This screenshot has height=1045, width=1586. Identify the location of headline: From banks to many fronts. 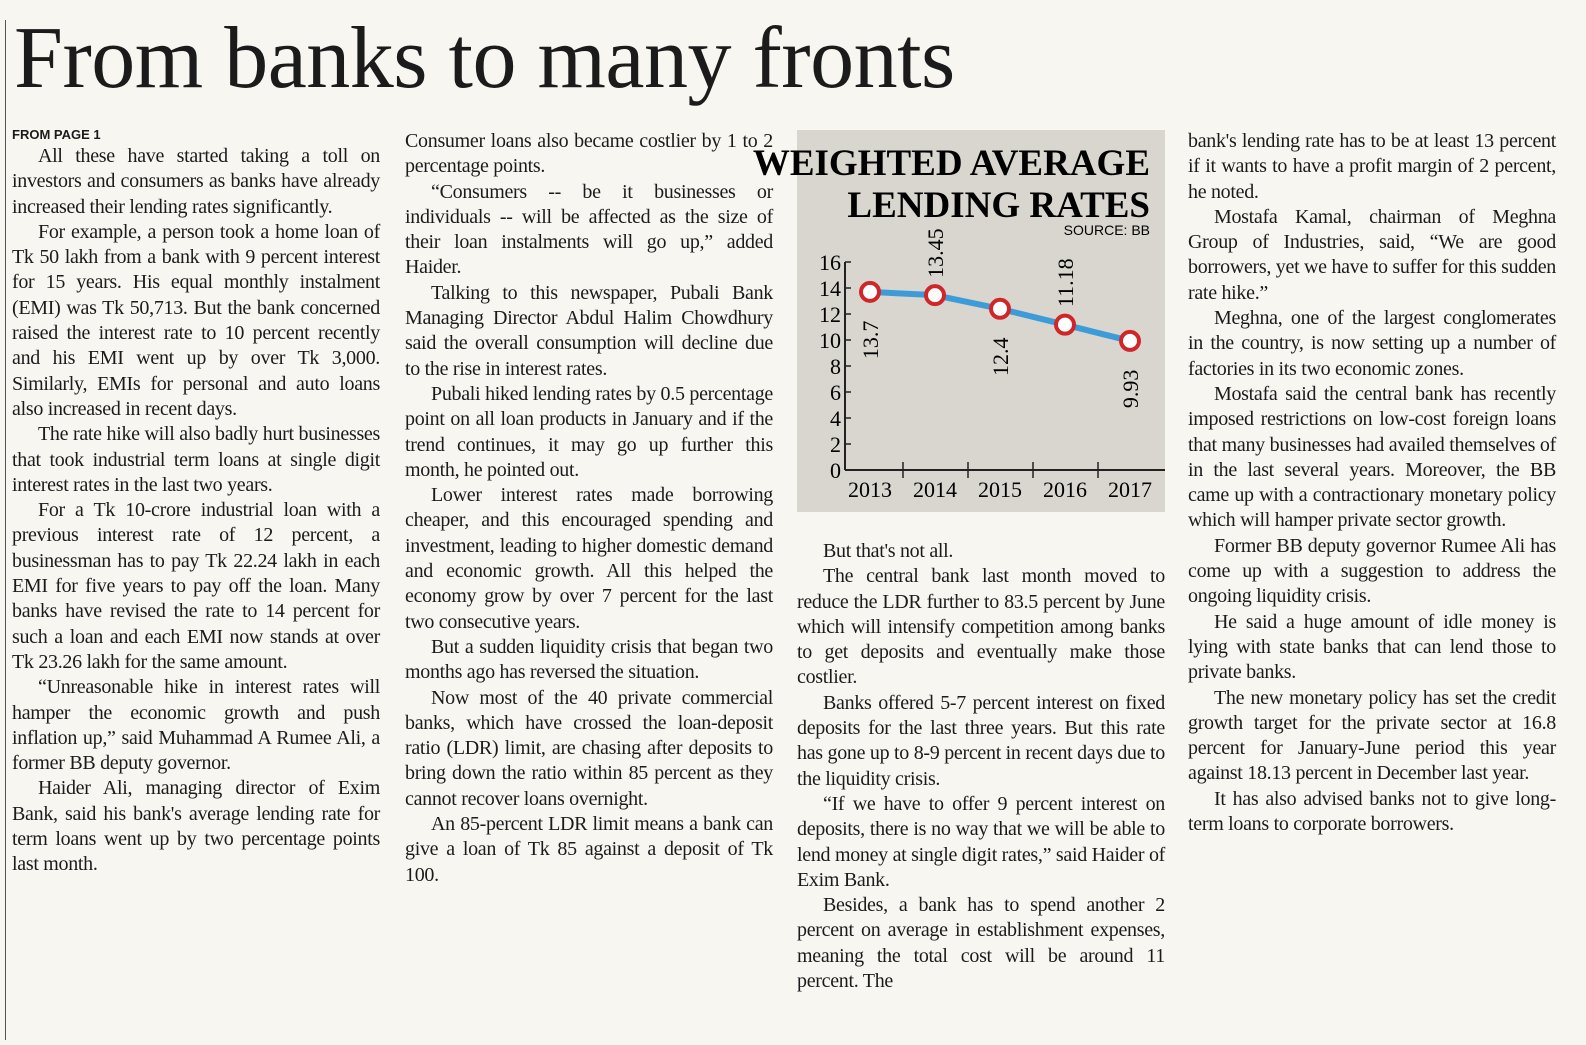
(484, 58).